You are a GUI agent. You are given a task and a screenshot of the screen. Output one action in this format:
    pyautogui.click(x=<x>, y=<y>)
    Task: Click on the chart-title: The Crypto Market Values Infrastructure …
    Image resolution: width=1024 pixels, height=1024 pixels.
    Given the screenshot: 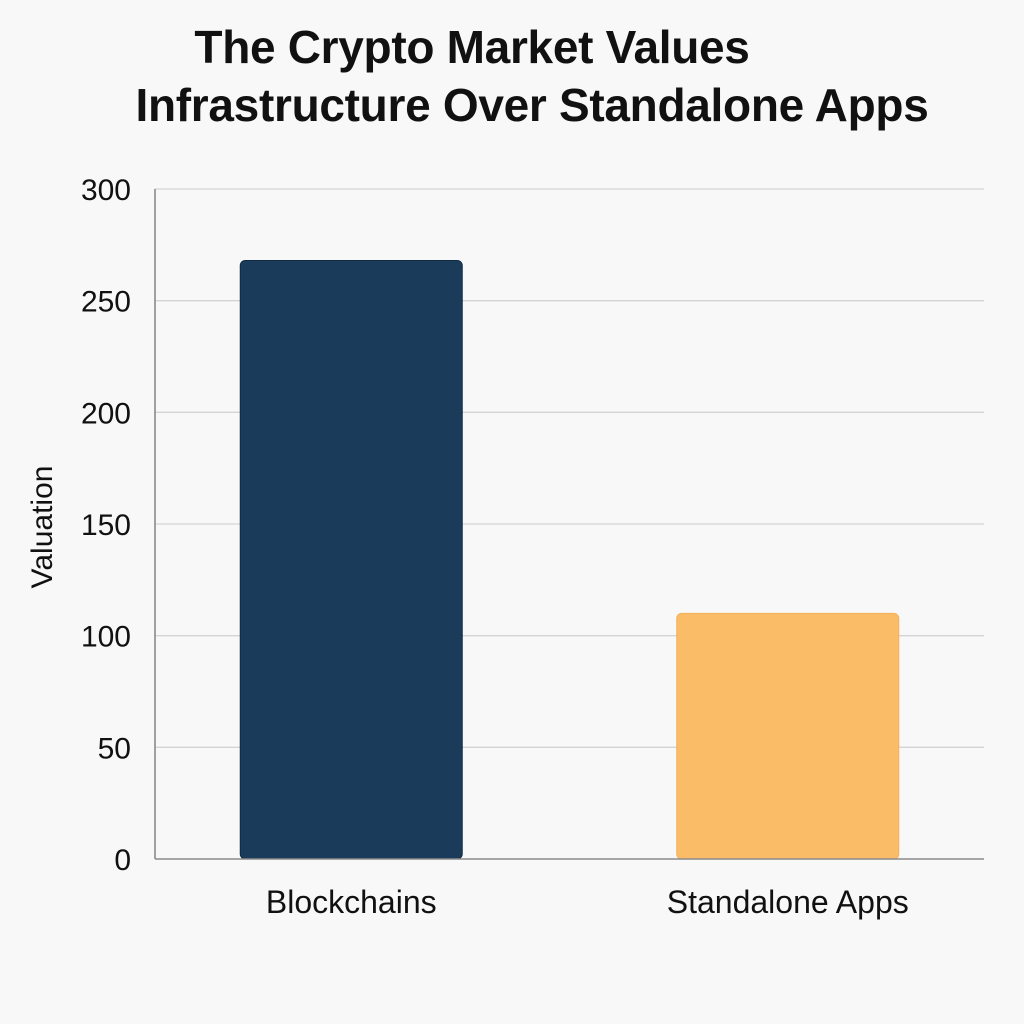 What is the action you would take?
    pyautogui.click(x=512, y=76)
    